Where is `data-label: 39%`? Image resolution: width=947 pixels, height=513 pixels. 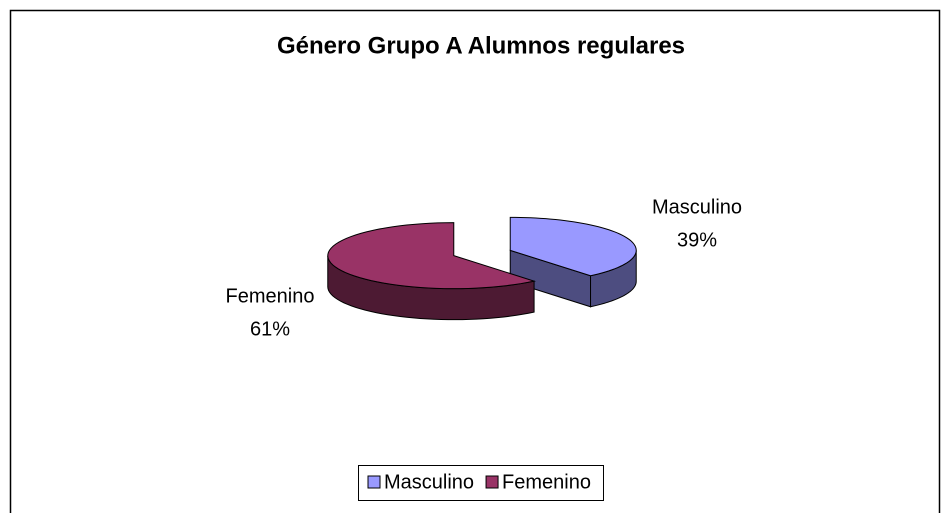 data-label: 39% is located at coordinates (697, 240).